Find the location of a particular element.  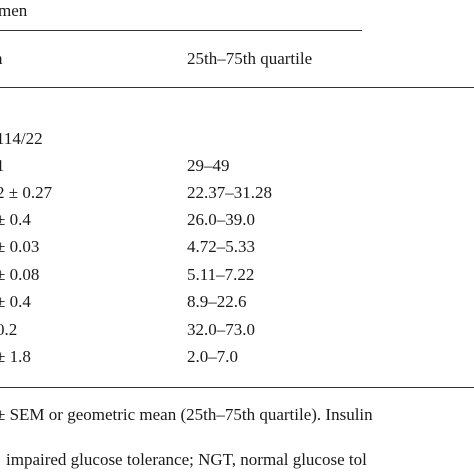

table-row-3-quartile: 22.37–31.28 is located at coordinates (229, 192).